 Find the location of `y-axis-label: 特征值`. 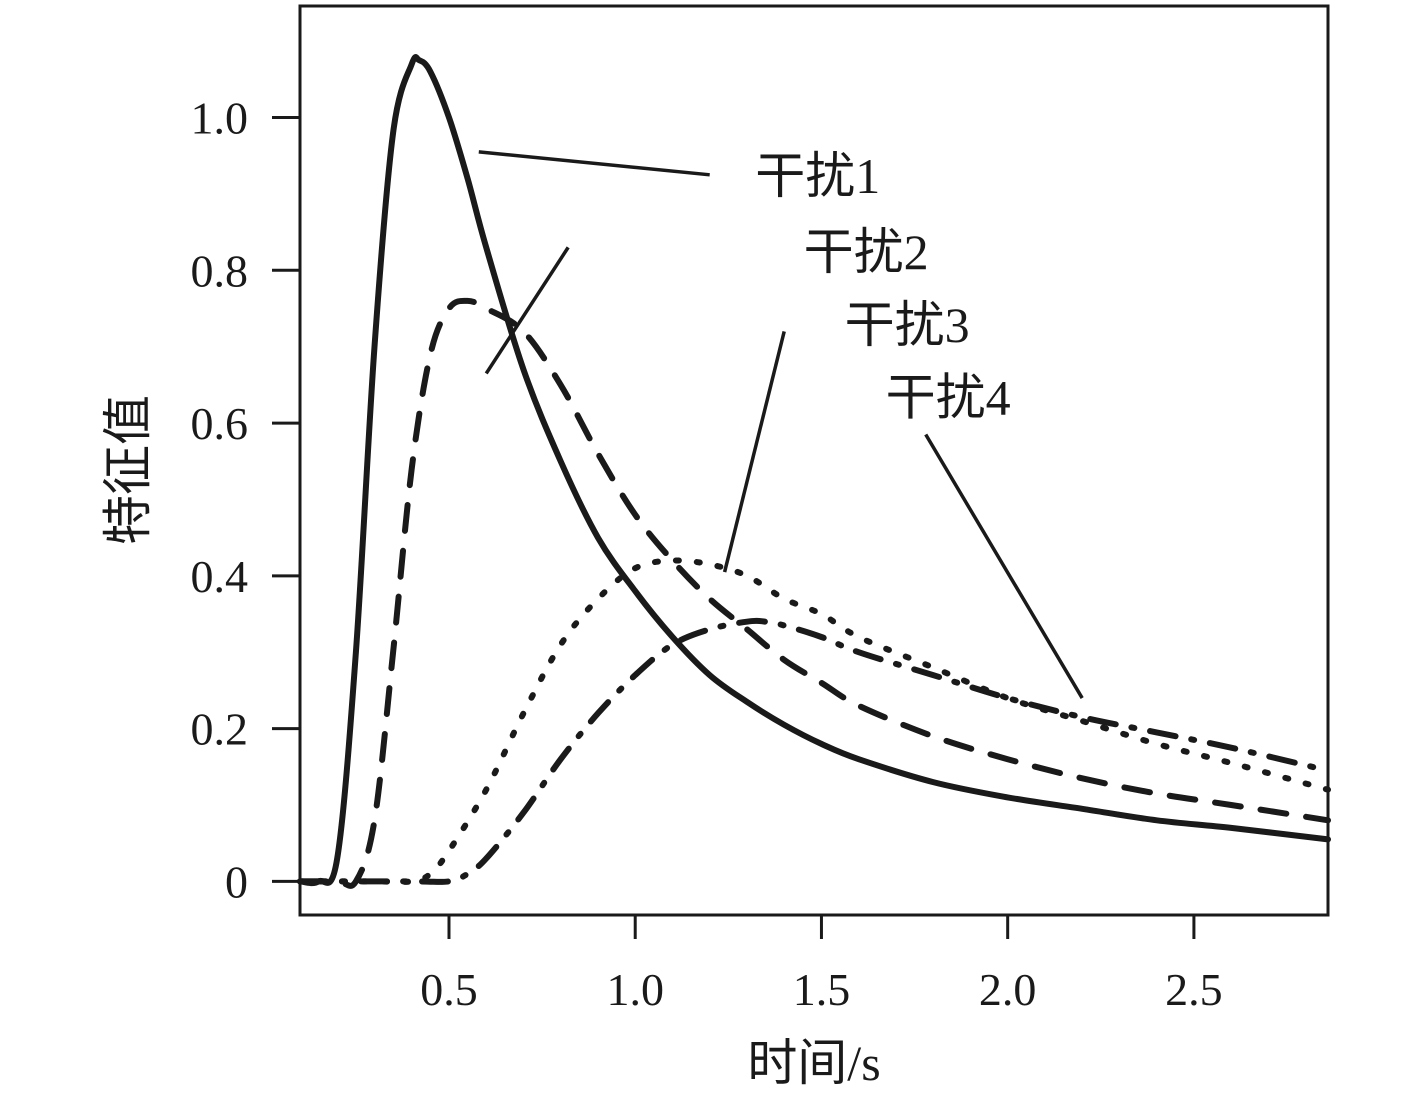

y-axis-label: 特征值 is located at coordinates (128, 470).